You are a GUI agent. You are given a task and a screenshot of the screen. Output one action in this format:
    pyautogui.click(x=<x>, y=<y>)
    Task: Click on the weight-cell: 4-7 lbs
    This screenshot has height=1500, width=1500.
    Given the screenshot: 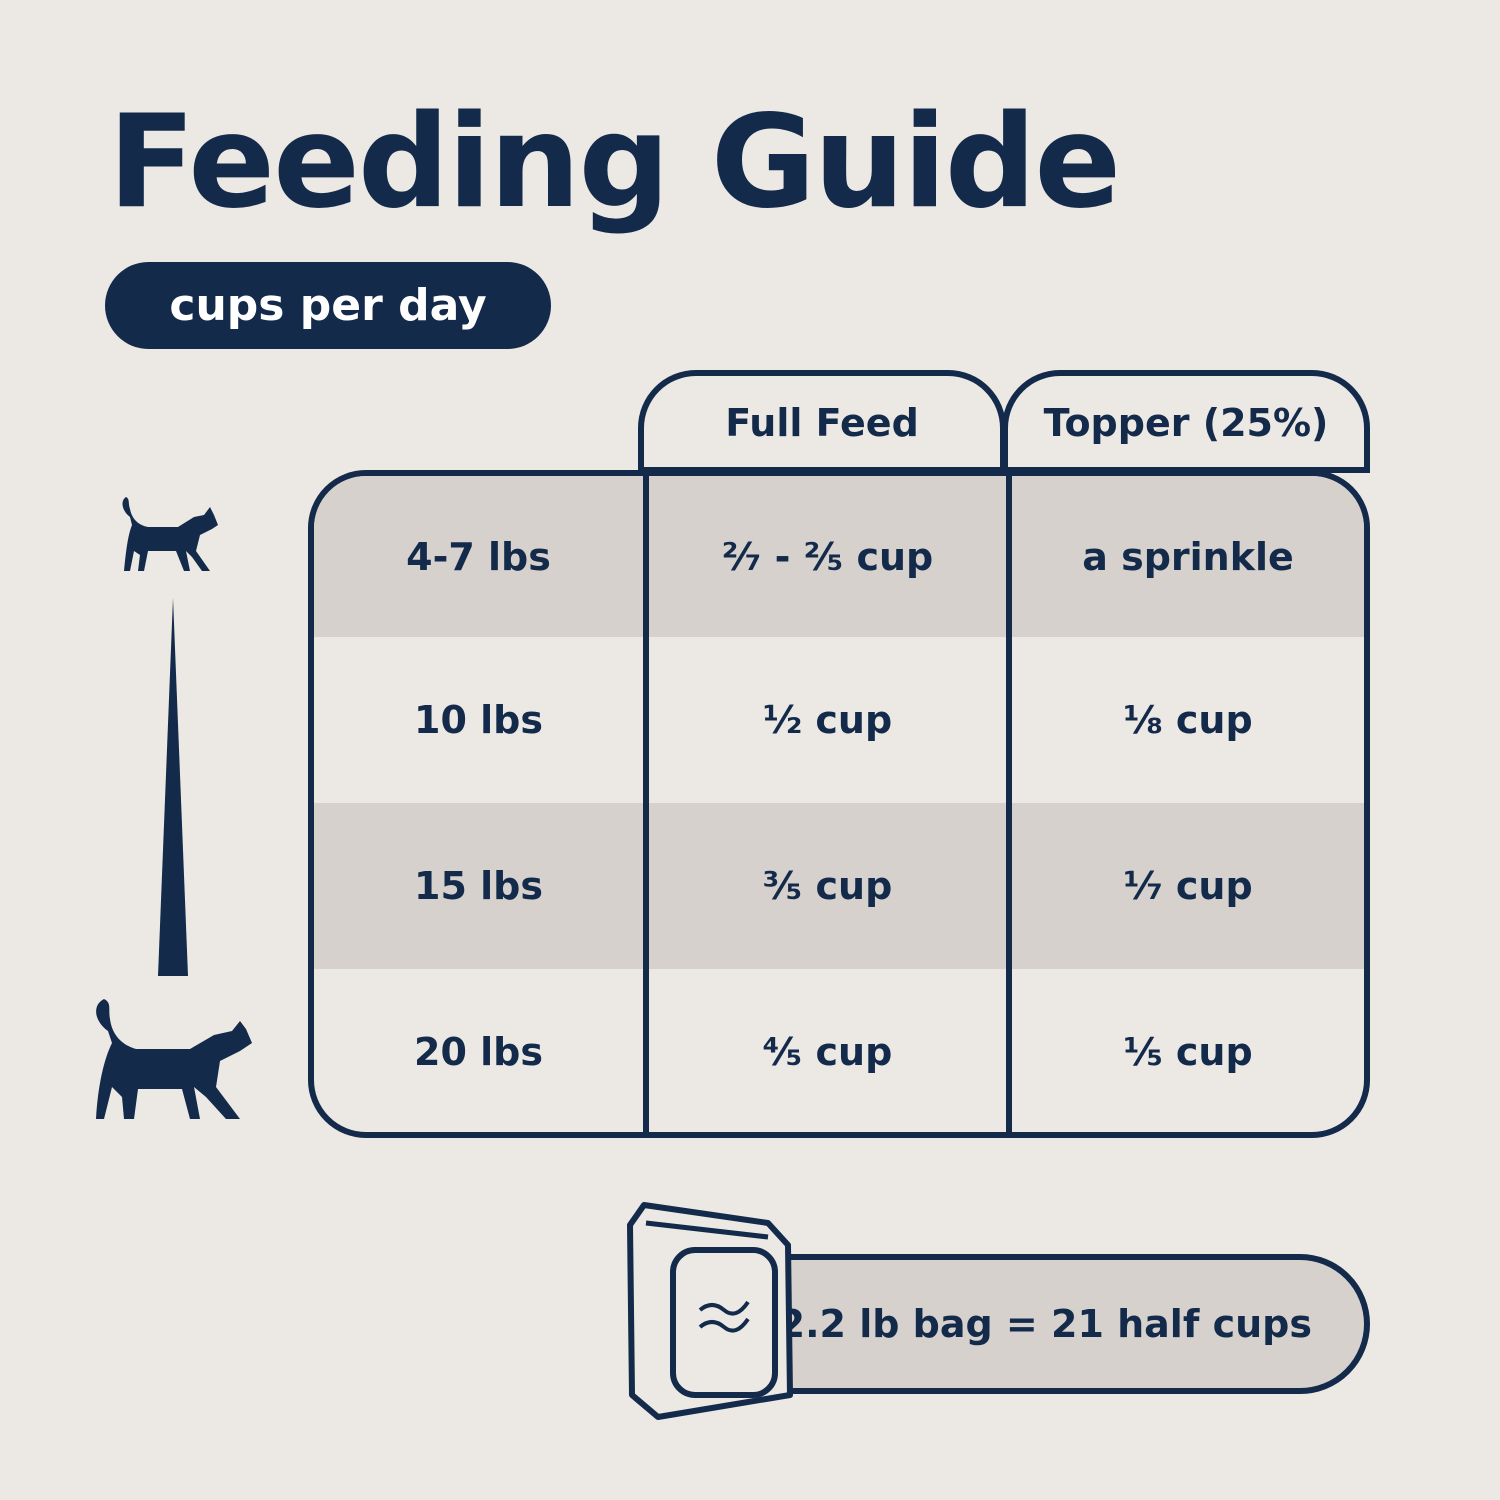 What is the action you would take?
    pyautogui.click(x=478, y=556)
    